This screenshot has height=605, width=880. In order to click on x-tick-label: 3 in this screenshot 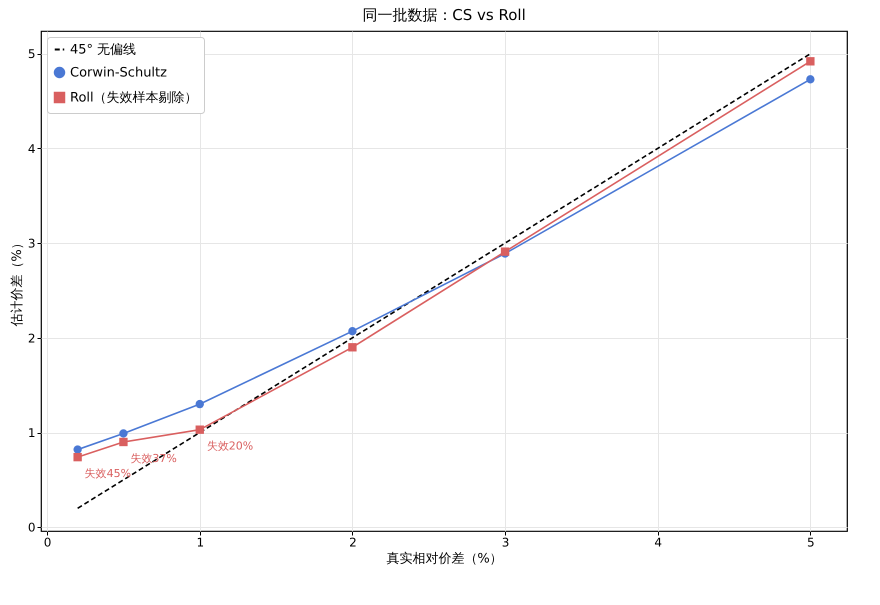, I will do `click(506, 543)`.